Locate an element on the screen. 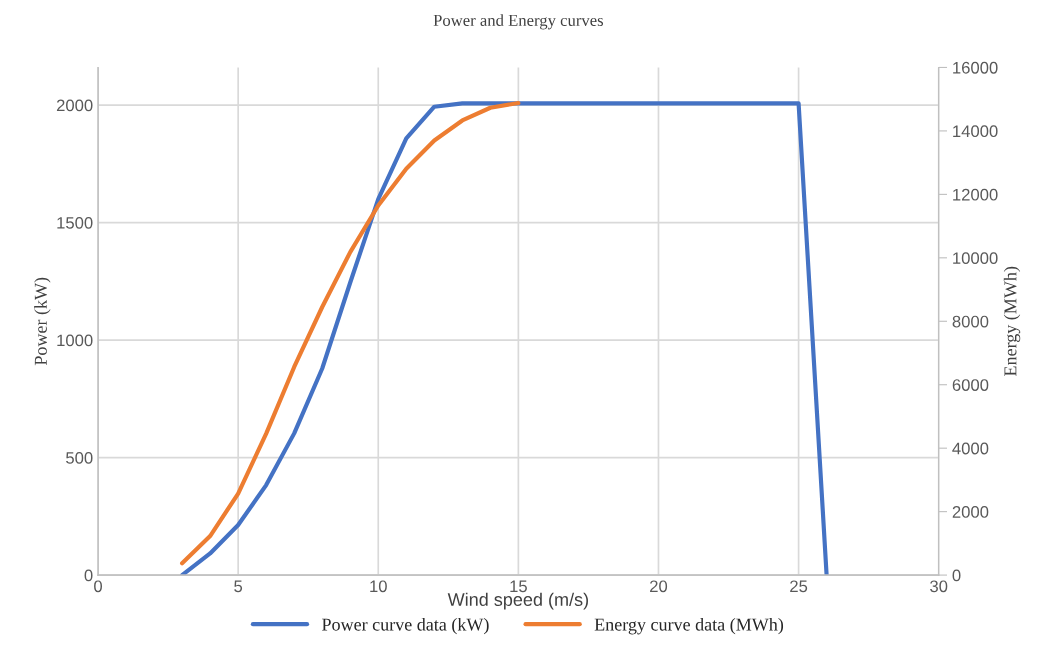  y2-tick-label: 10000 is located at coordinates (975, 258).